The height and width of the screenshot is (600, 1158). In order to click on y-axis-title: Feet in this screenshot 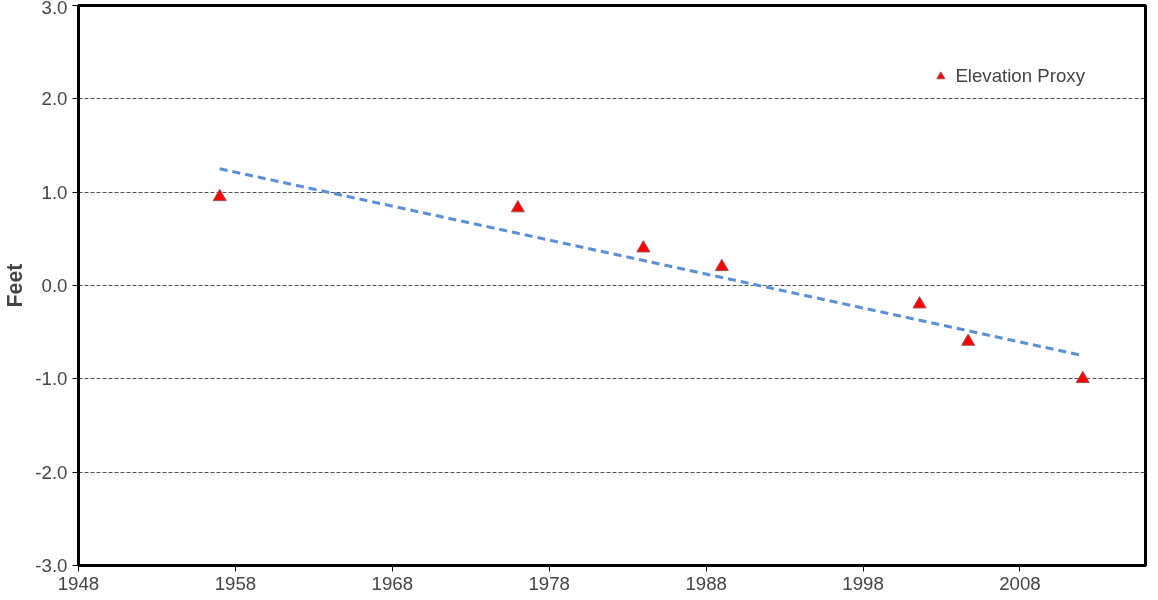, I will do `click(15, 285)`.